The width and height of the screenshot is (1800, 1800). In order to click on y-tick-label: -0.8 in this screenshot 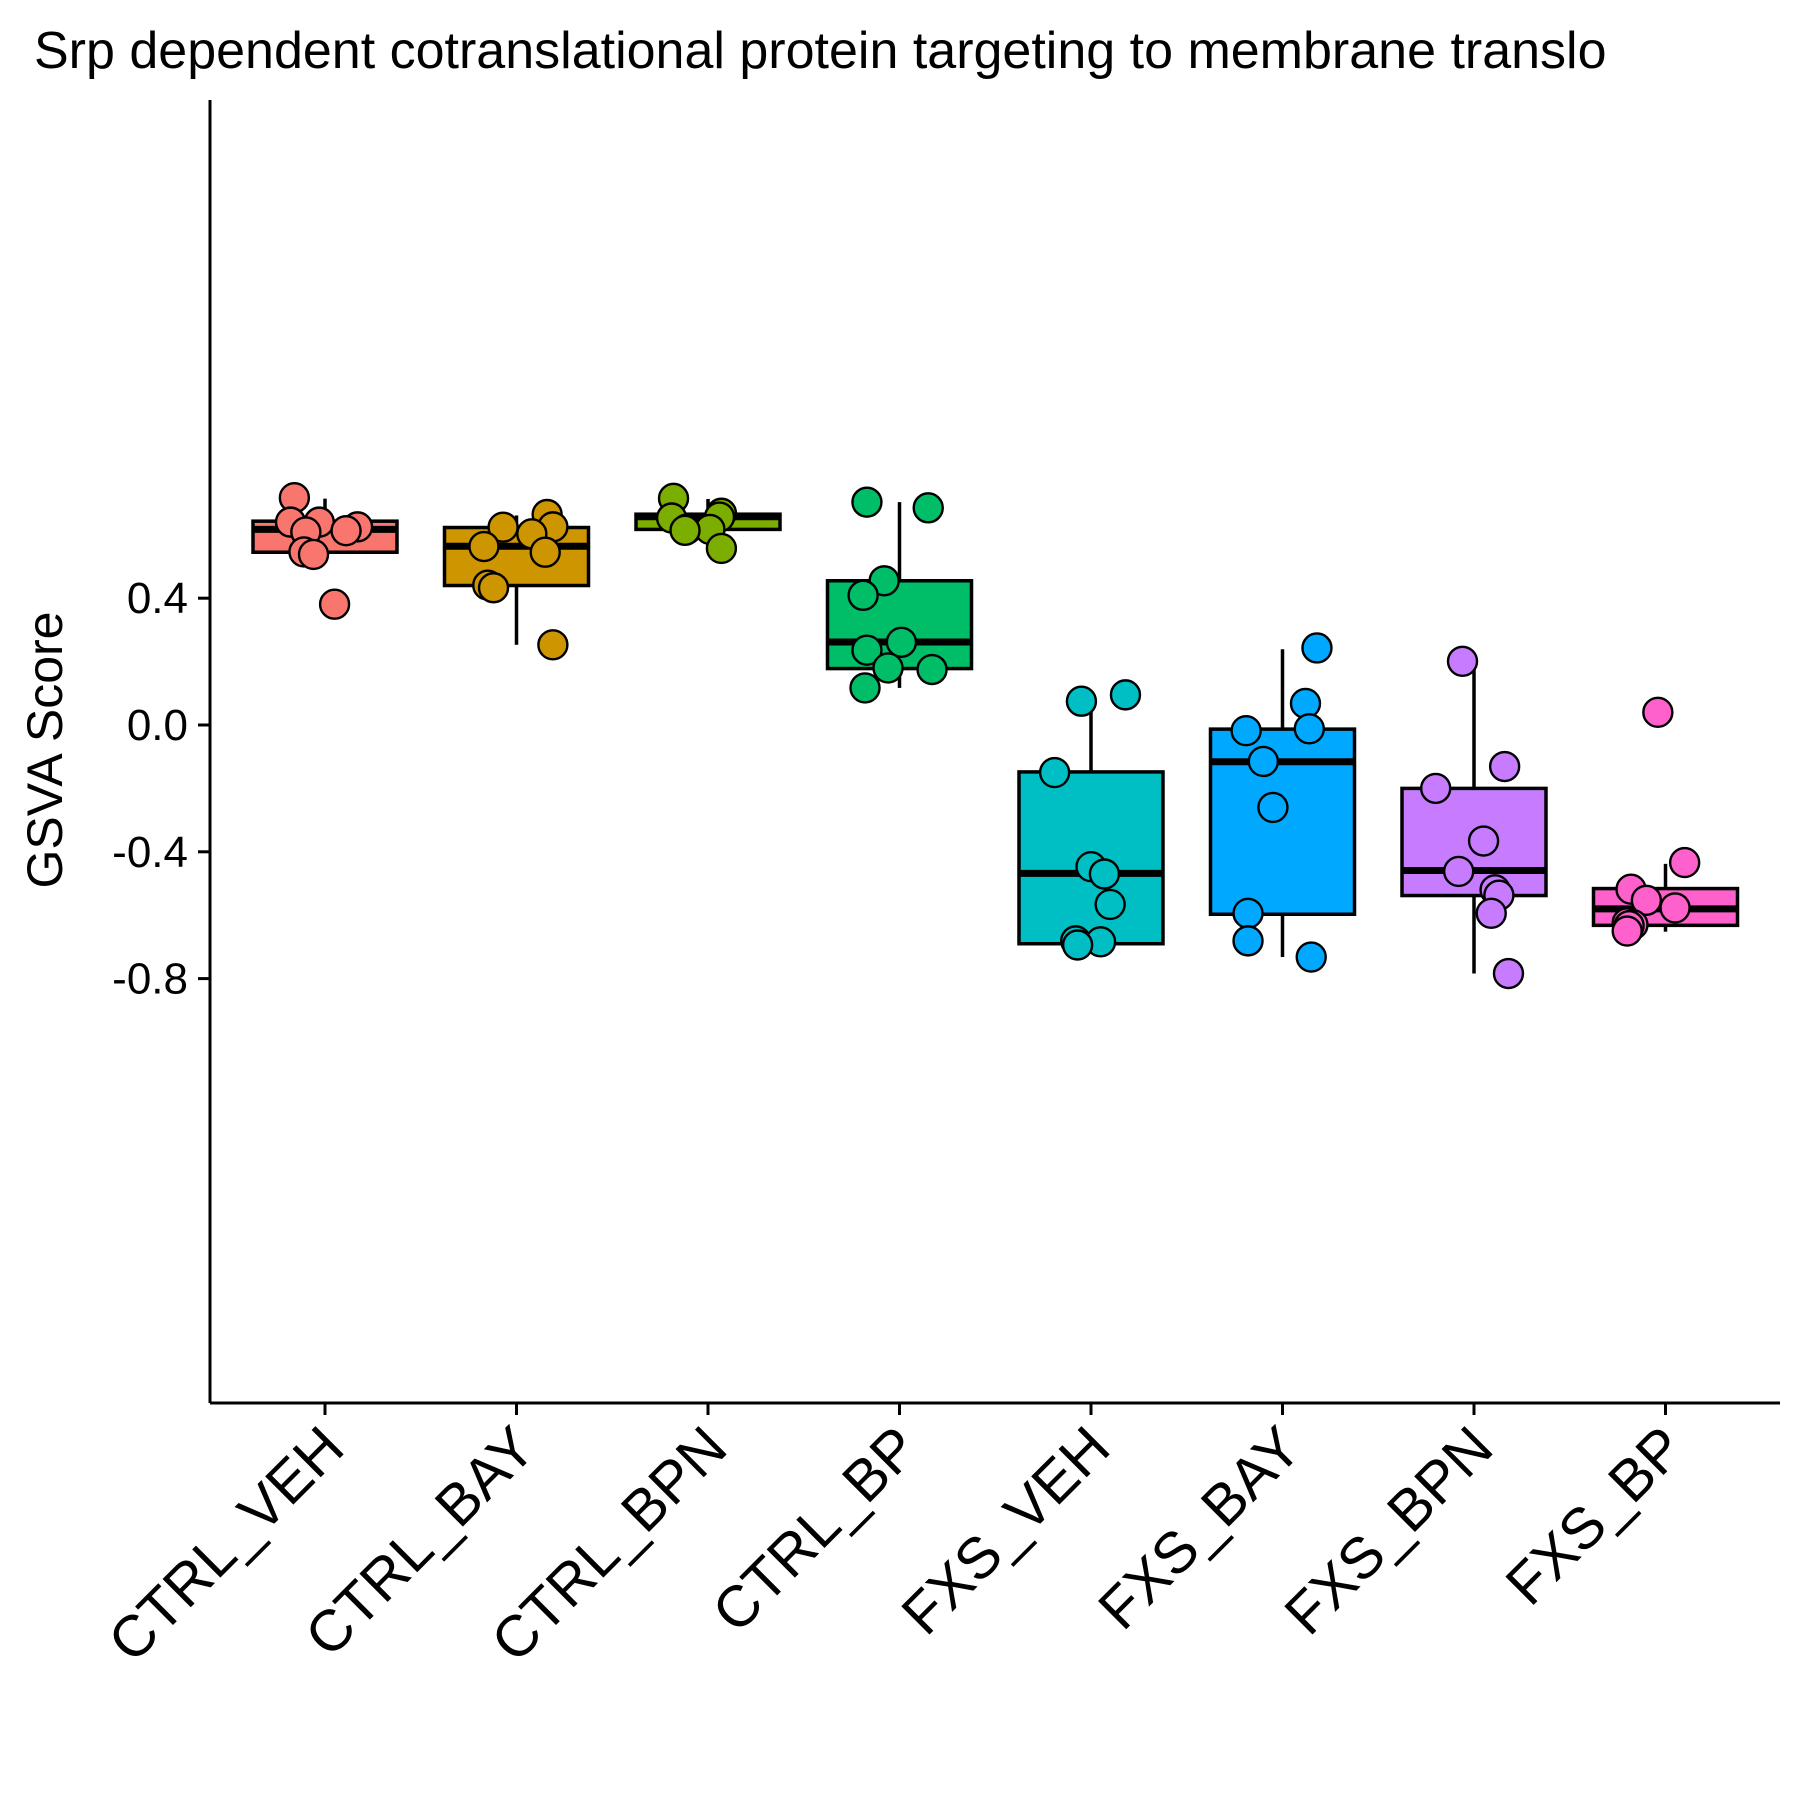, I will do `click(150, 979)`.